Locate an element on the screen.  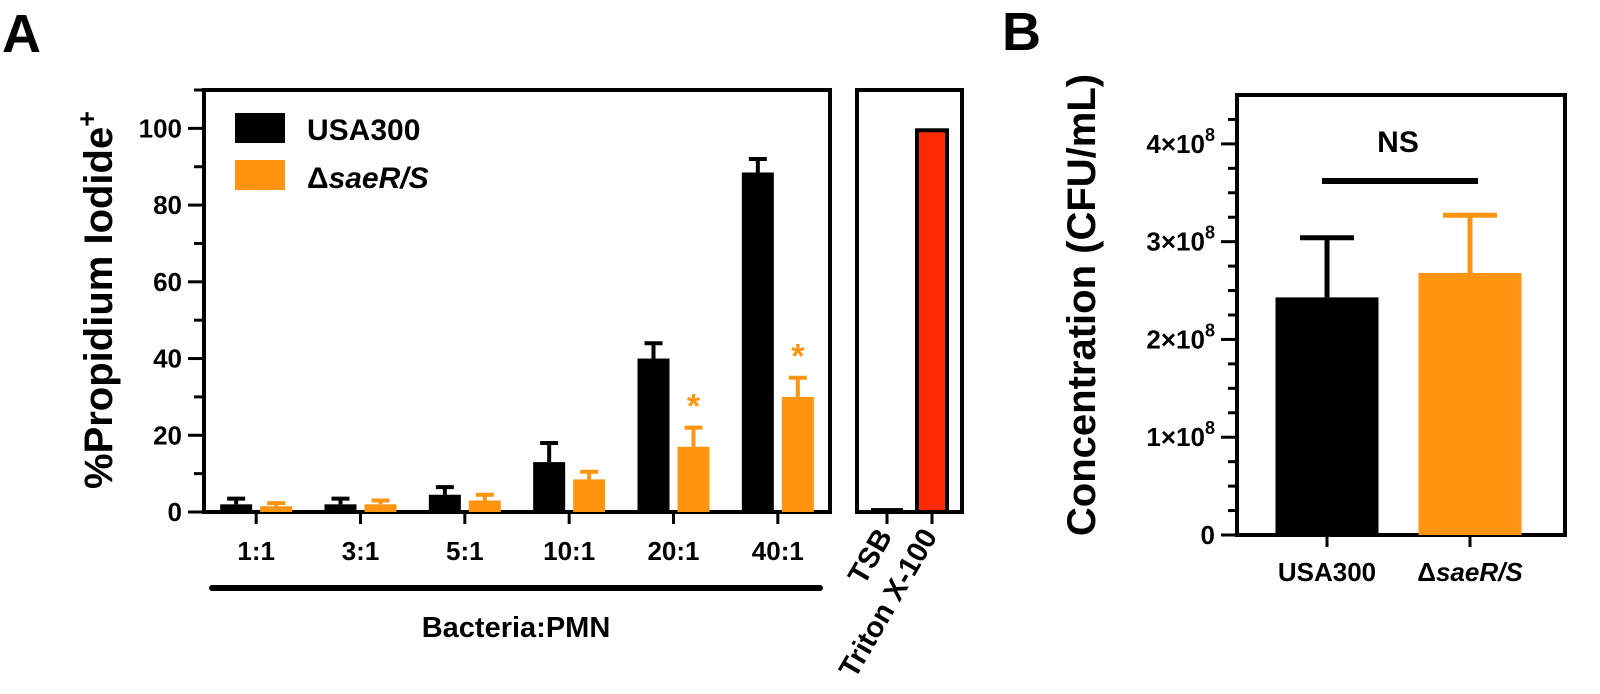
controls-frame is located at coordinates (909, 301).